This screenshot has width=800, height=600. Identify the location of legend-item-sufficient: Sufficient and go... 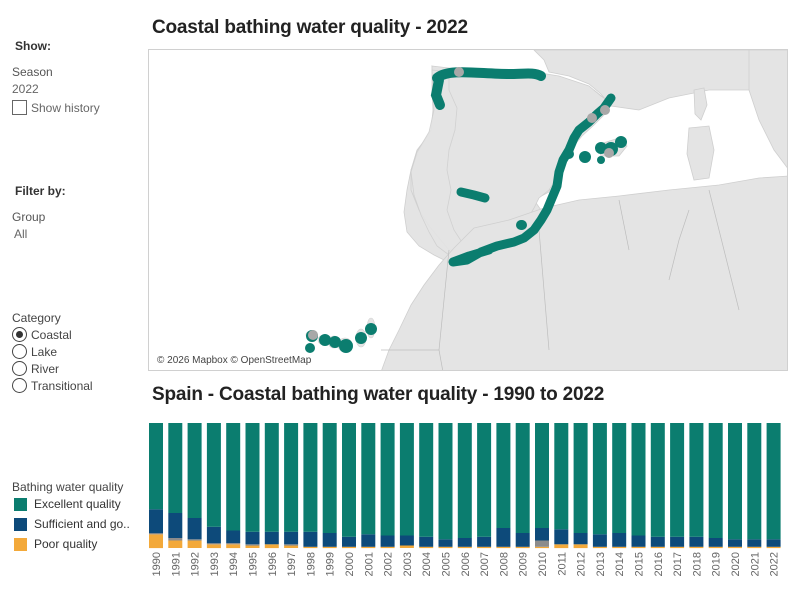
(72, 524).